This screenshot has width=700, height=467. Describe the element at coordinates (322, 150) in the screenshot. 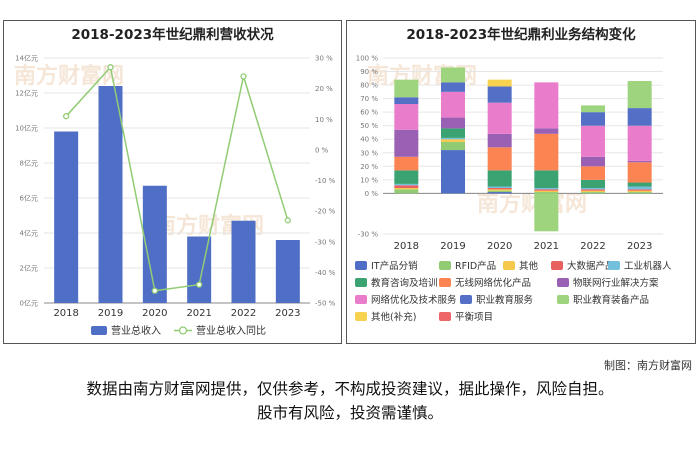

I see `right-axis-tick: 0 %` at that location.